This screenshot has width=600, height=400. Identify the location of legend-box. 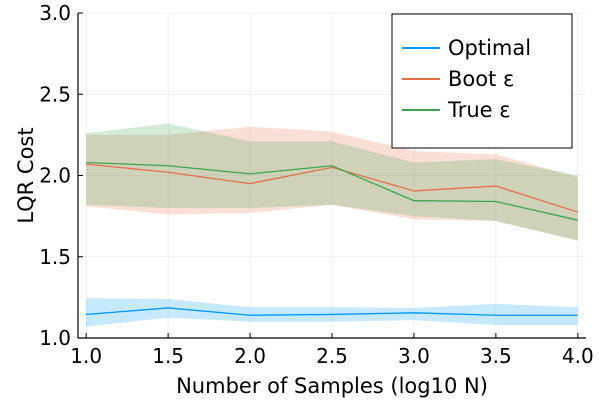
(482, 81).